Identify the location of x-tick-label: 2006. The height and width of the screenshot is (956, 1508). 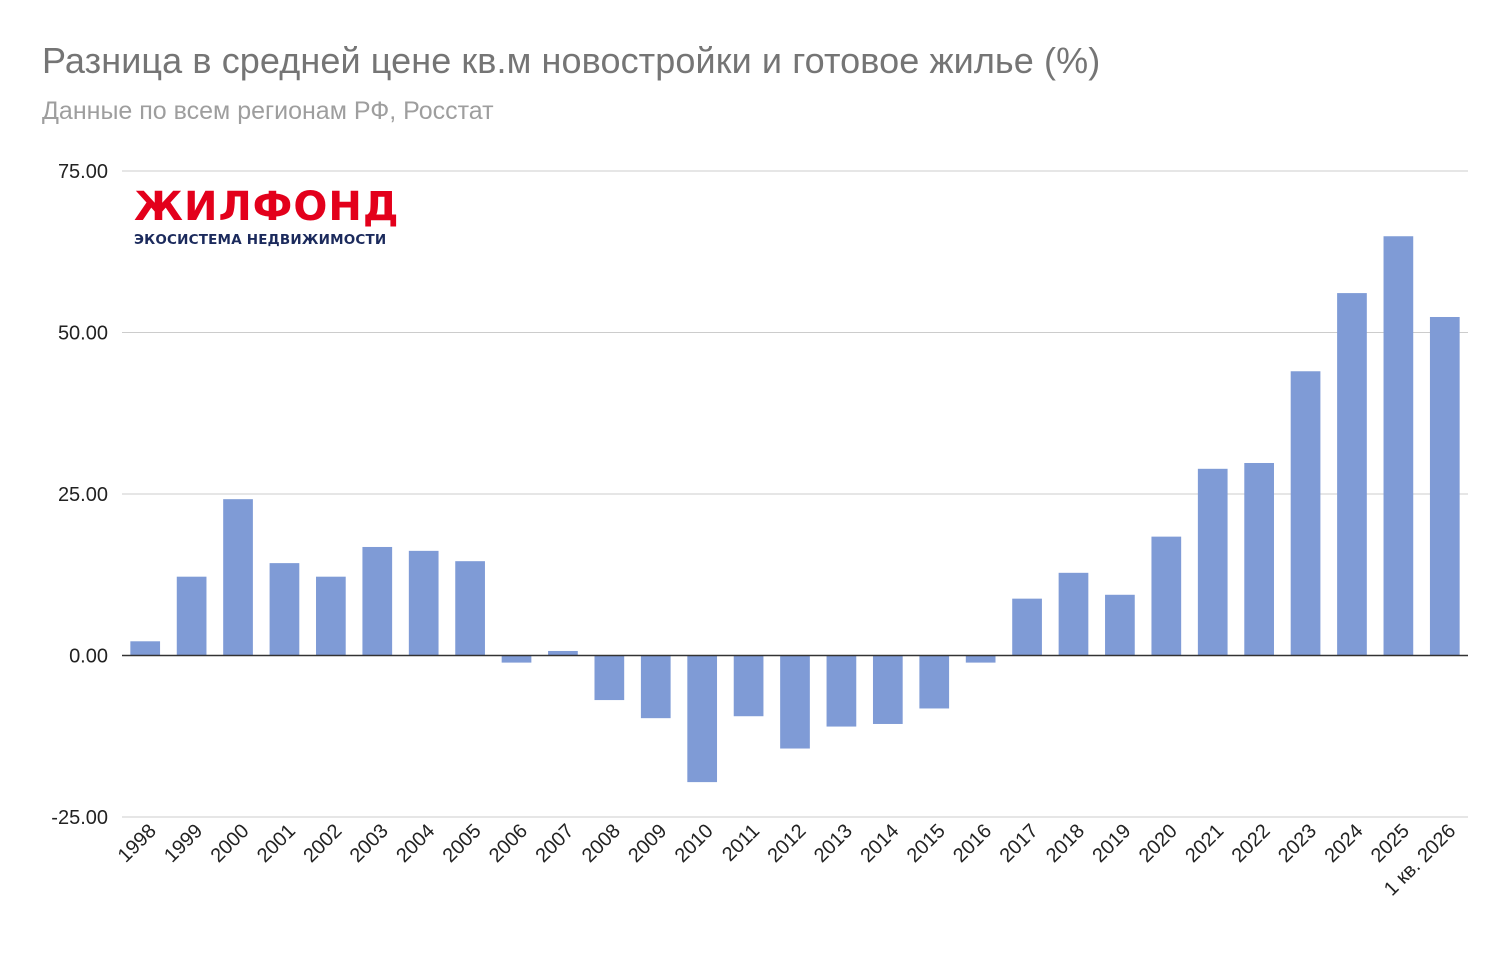
(508, 843).